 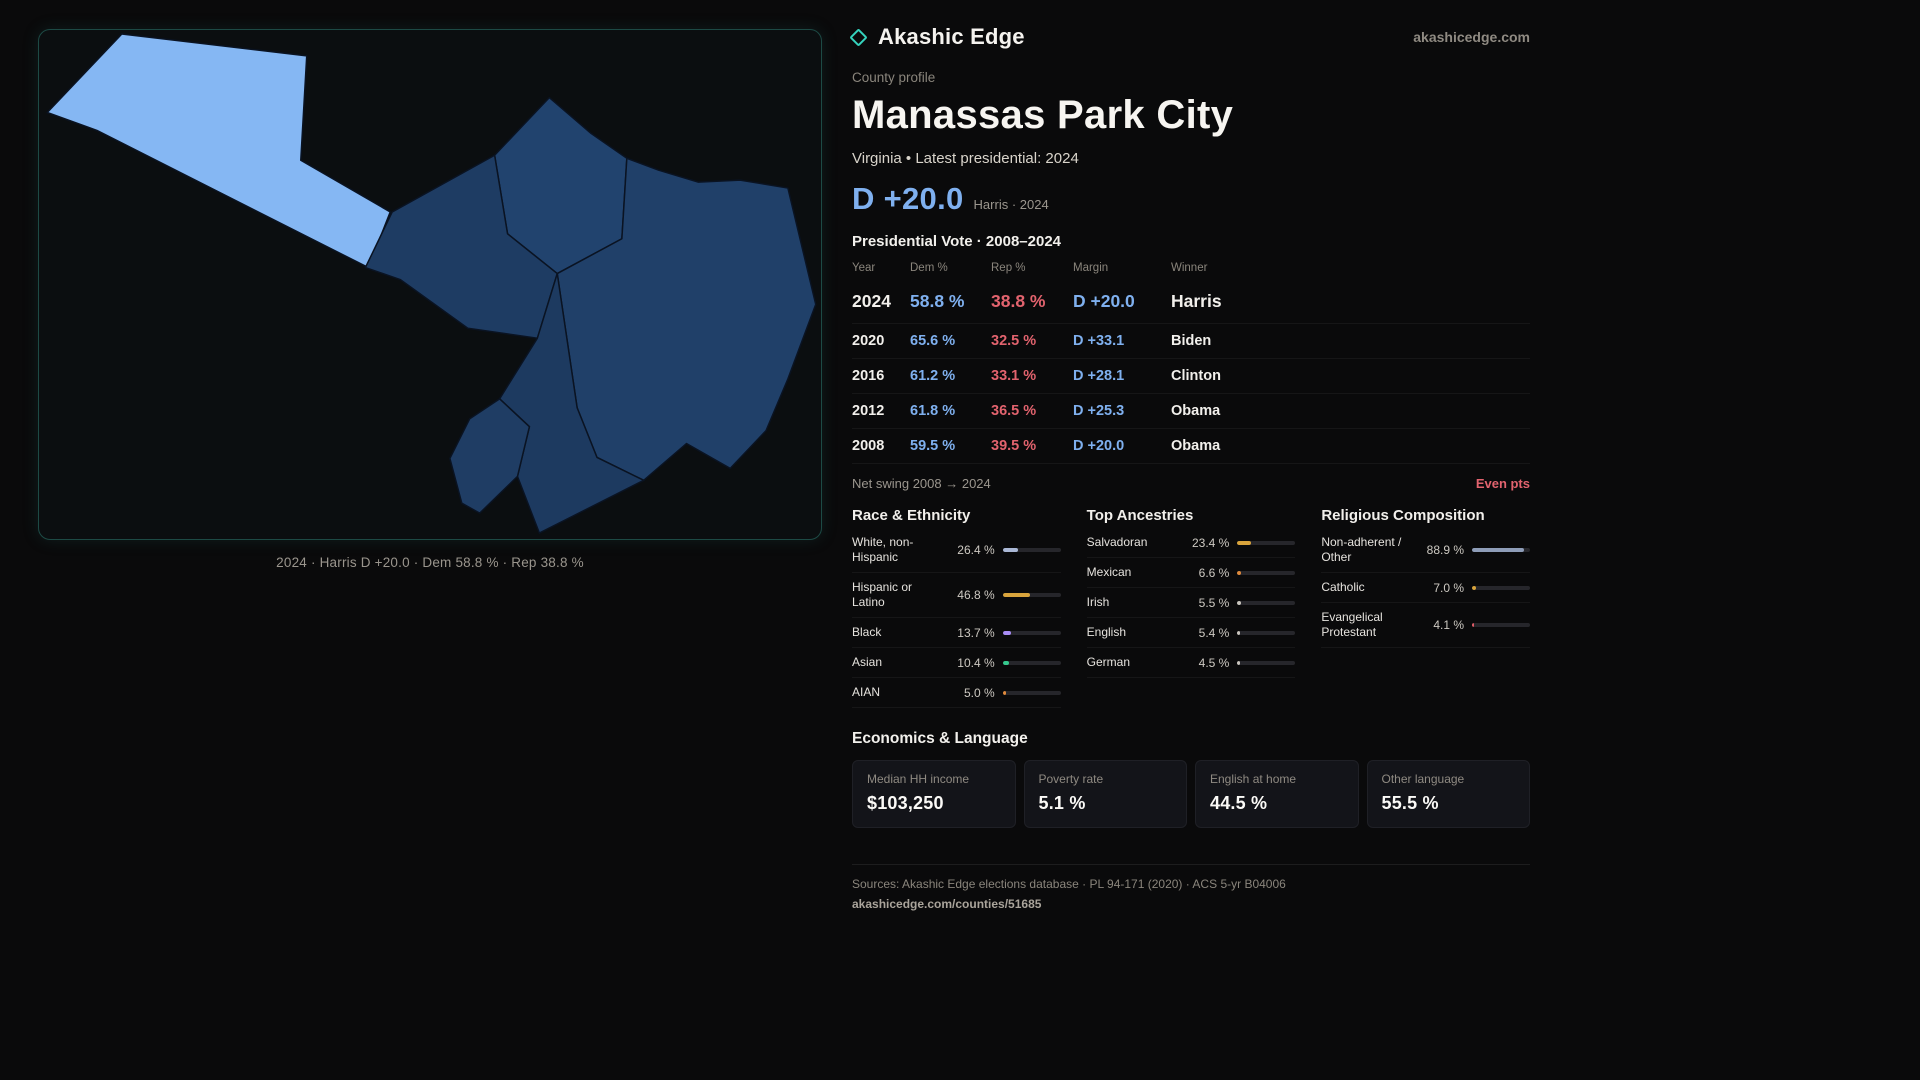 I want to click on margin-value: D +20.0, so click(x=908, y=198).